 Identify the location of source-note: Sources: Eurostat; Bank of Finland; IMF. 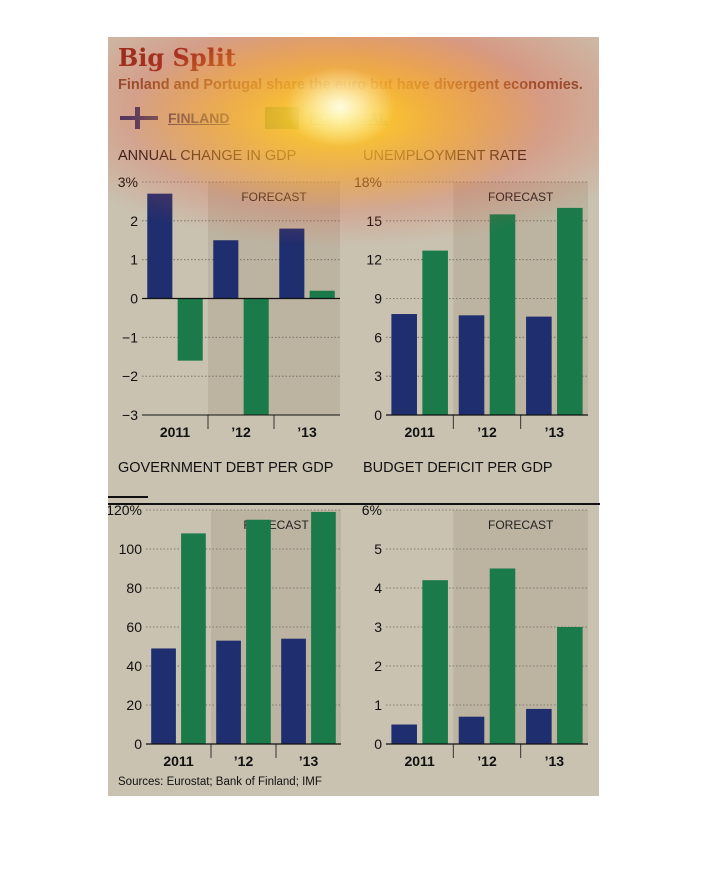
(220, 782).